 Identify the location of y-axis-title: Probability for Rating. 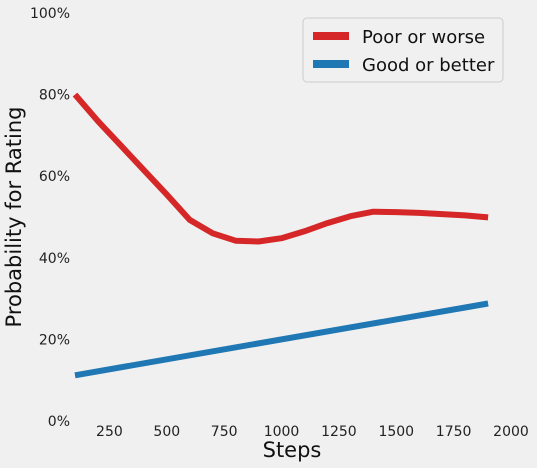
(14, 217).